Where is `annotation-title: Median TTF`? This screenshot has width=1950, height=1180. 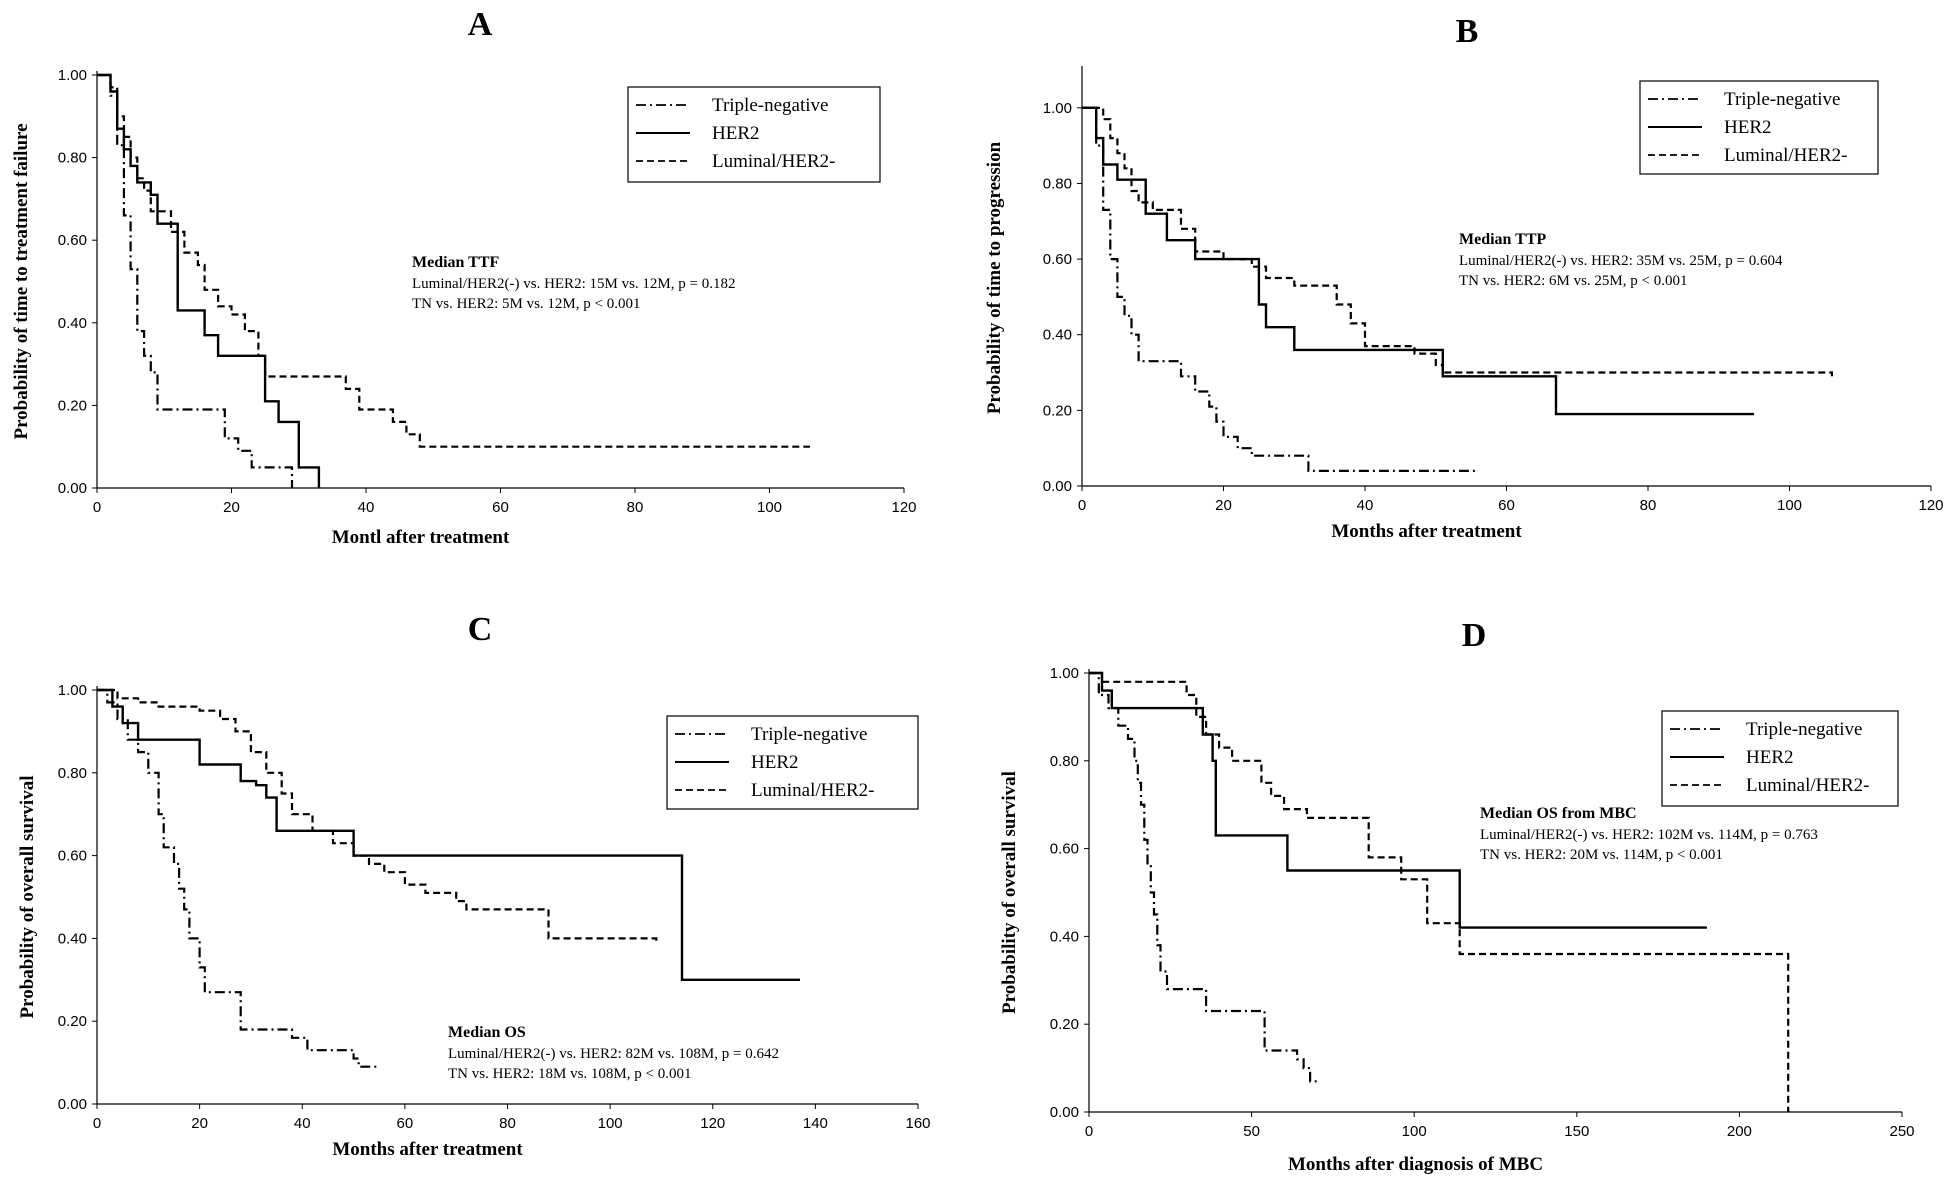
annotation-title: Median TTF is located at coordinates (456, 262).